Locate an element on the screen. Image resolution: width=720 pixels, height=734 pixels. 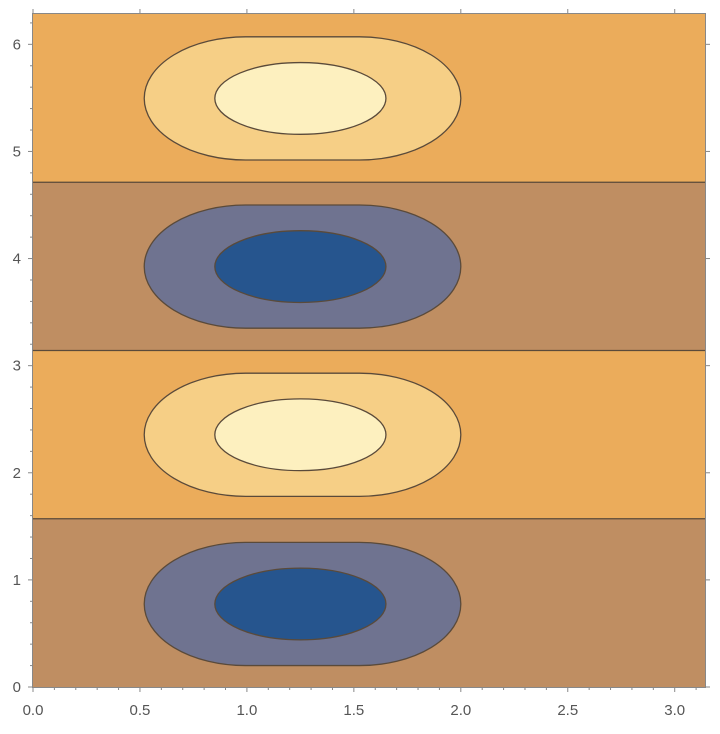
x-tick-label-3: 1.5 is located at coordinates (353, 710).